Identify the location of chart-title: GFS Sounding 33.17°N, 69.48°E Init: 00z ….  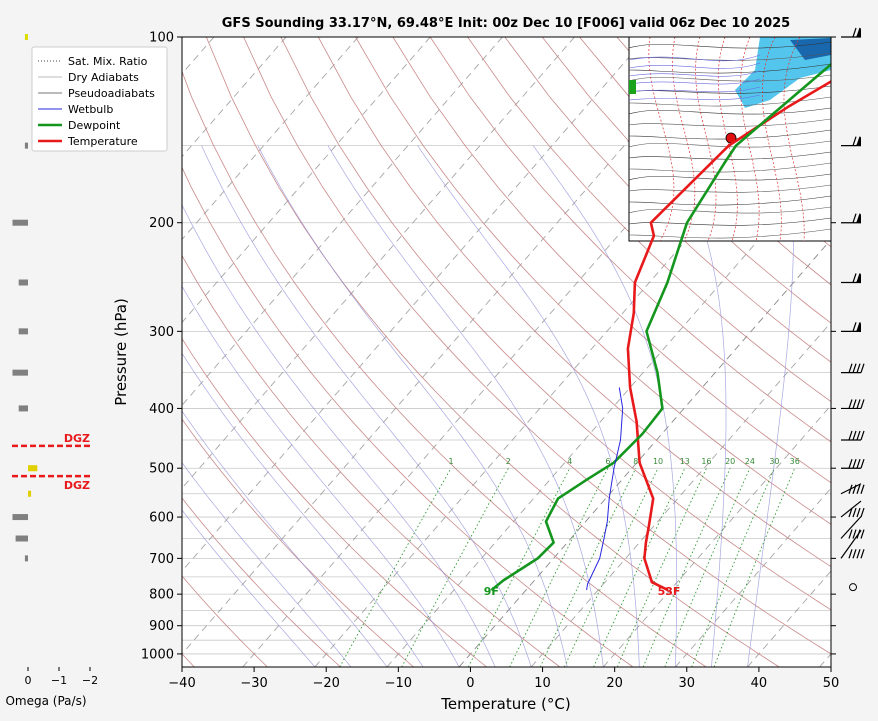
(506, 23).